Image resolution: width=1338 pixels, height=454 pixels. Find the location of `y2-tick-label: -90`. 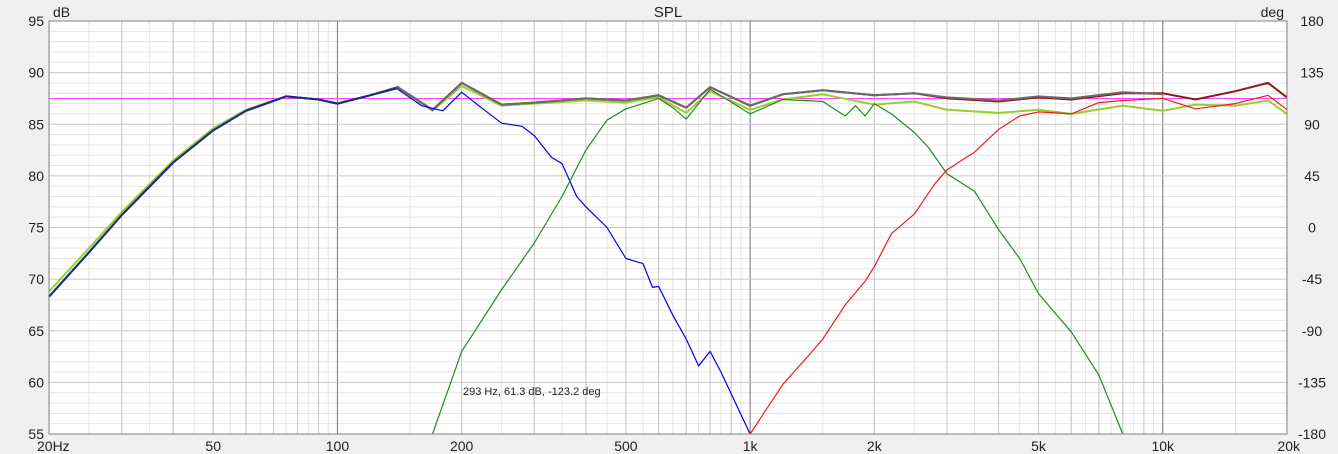

y2-tick-label: -90 is located at coordinates (1312, 331).